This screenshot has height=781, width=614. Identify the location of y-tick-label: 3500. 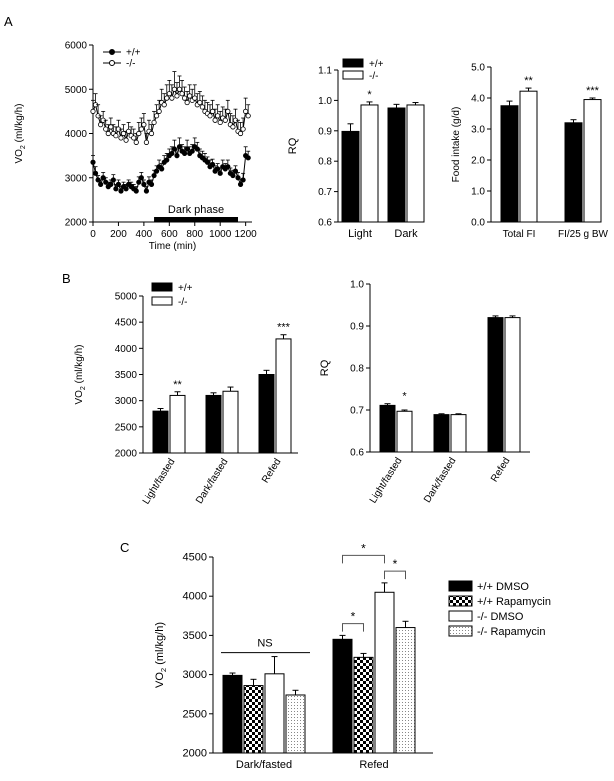
(195, 636).